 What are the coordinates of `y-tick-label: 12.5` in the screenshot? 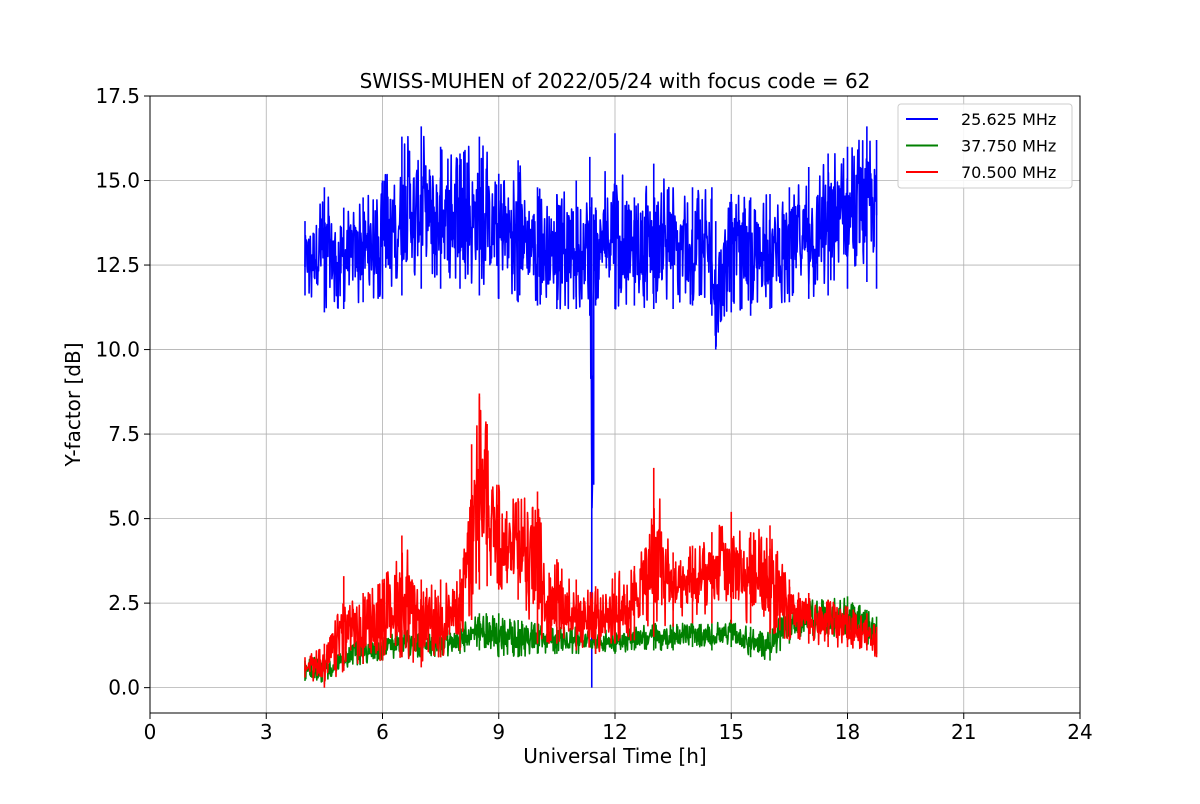 It's located at (117, 265).